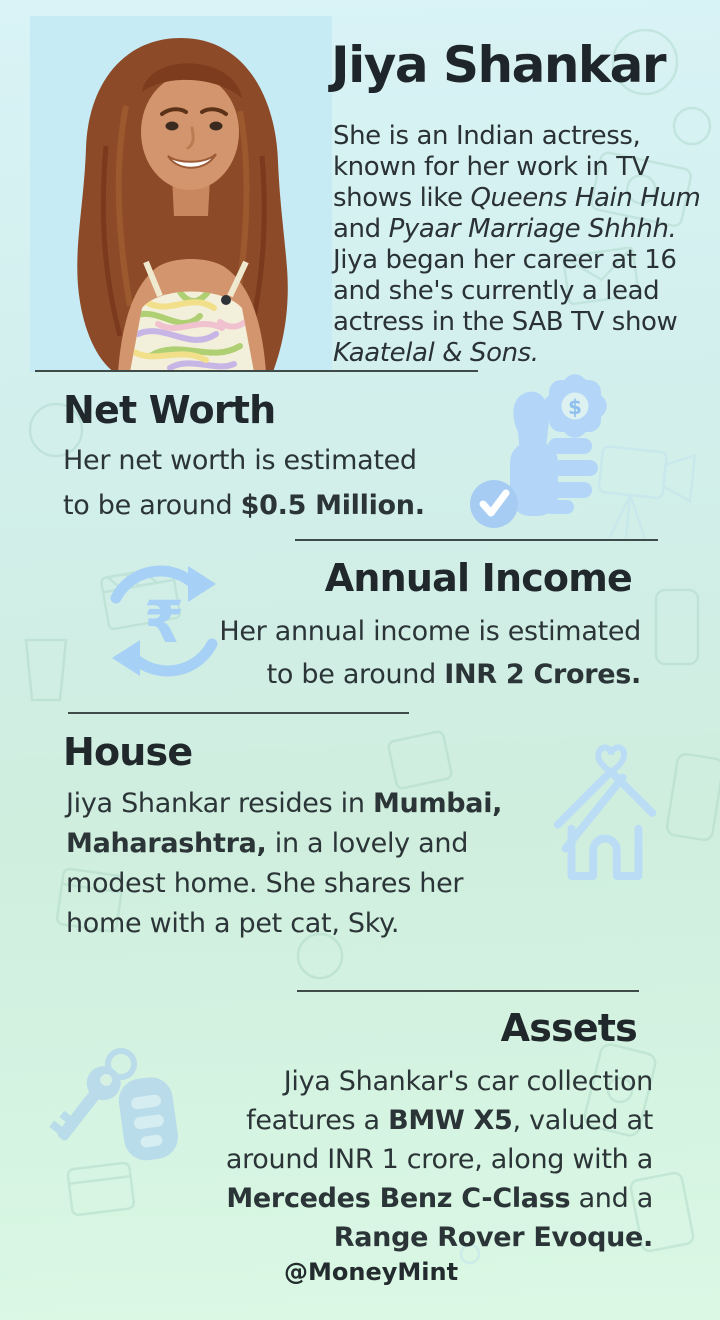 The image size is (720, 1320). I want to click on text-segment: known for her work in TV, so click(491, 167).